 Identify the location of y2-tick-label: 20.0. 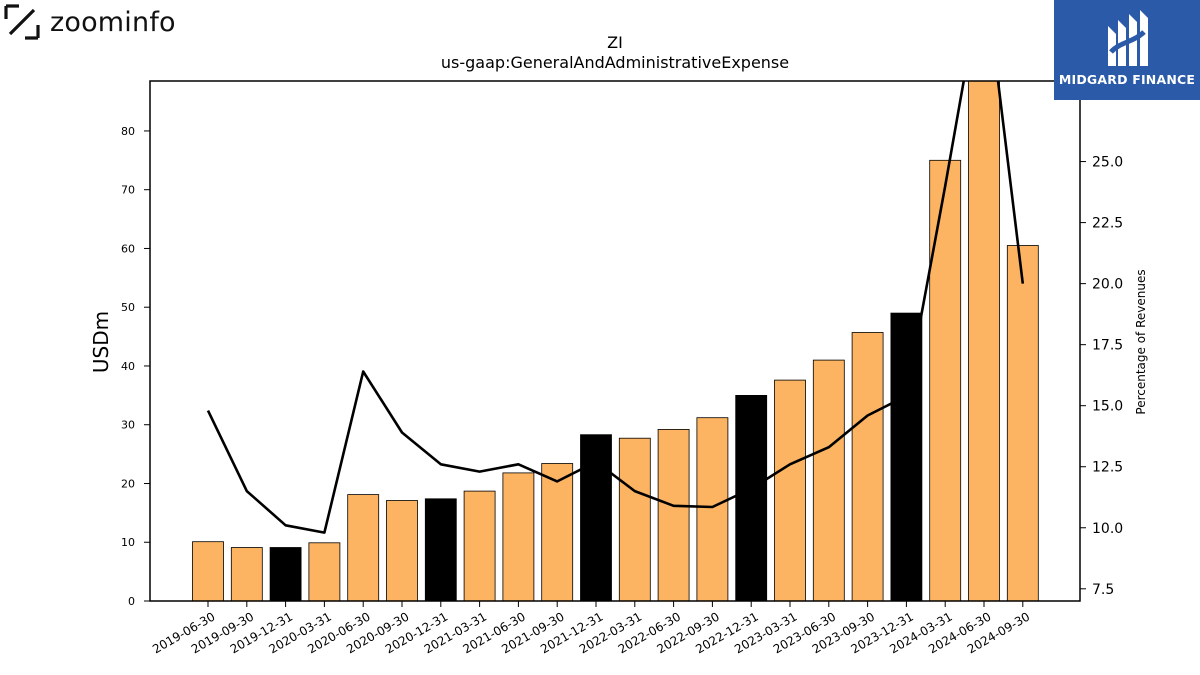
(1107, 285).